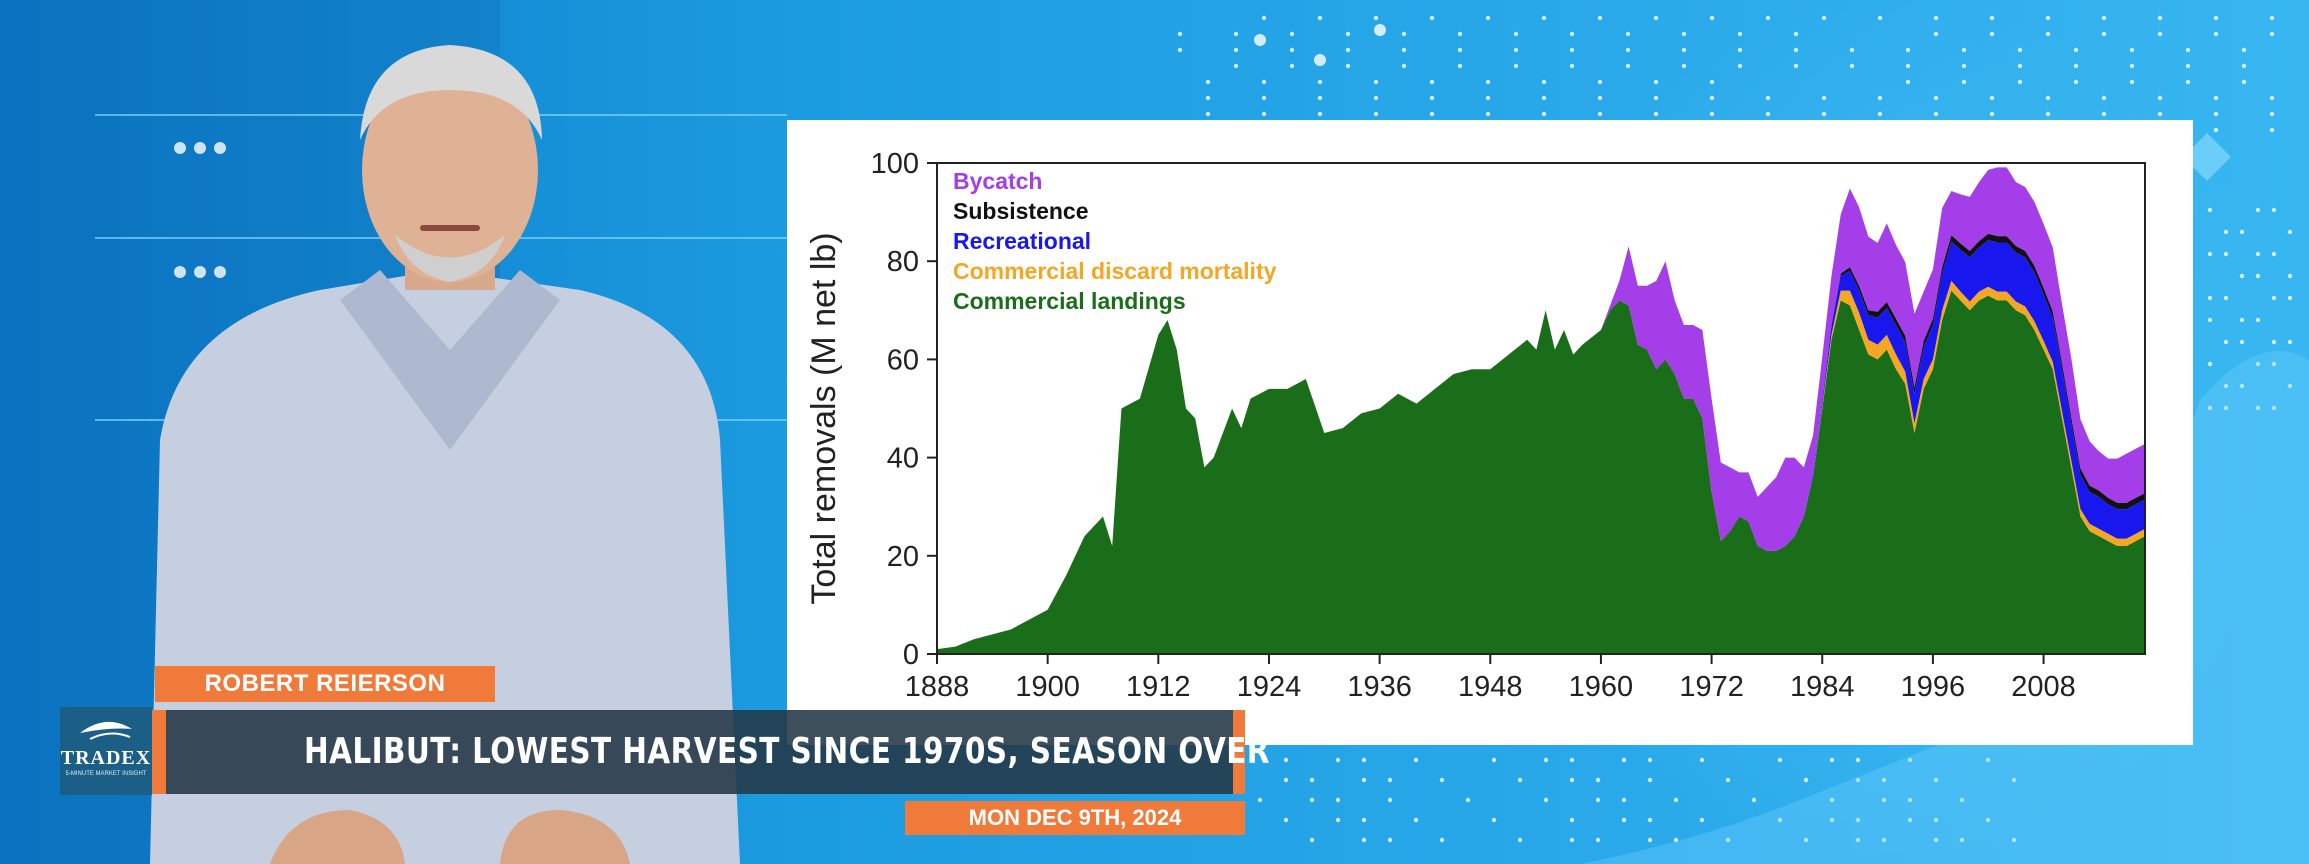 This screenshot has height=864, width=2309. What do you see at coordinates (106, 774) in the screenshot?
I see `logo-tagline: 5-MINUTE MARKET INSIGHT` at bounding box center [106, 774].